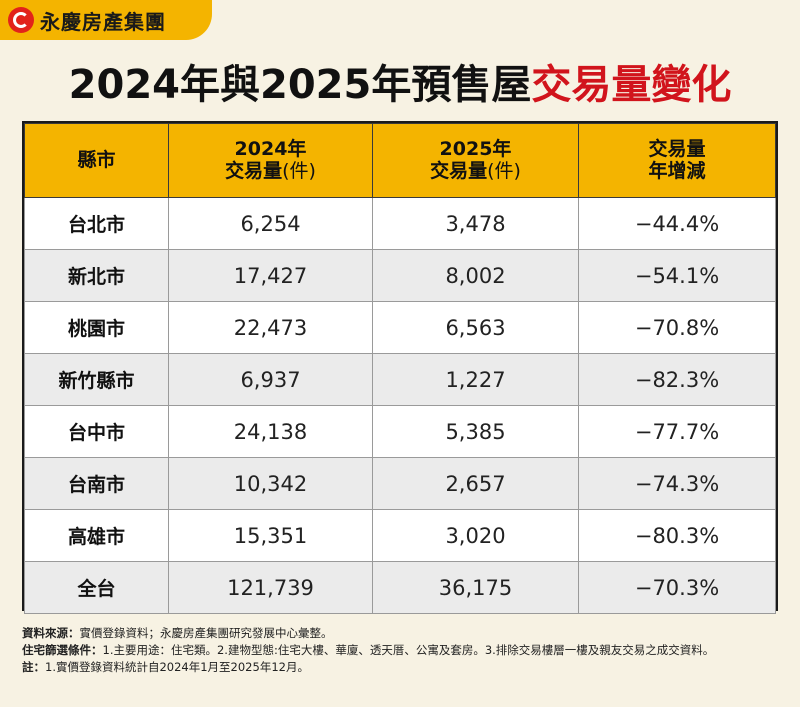 The image size is (800, 707). What do you see at coordinates (96, 587) in the screenshot?
I see `cell-city: 全台` at bounding box center [96, 587].